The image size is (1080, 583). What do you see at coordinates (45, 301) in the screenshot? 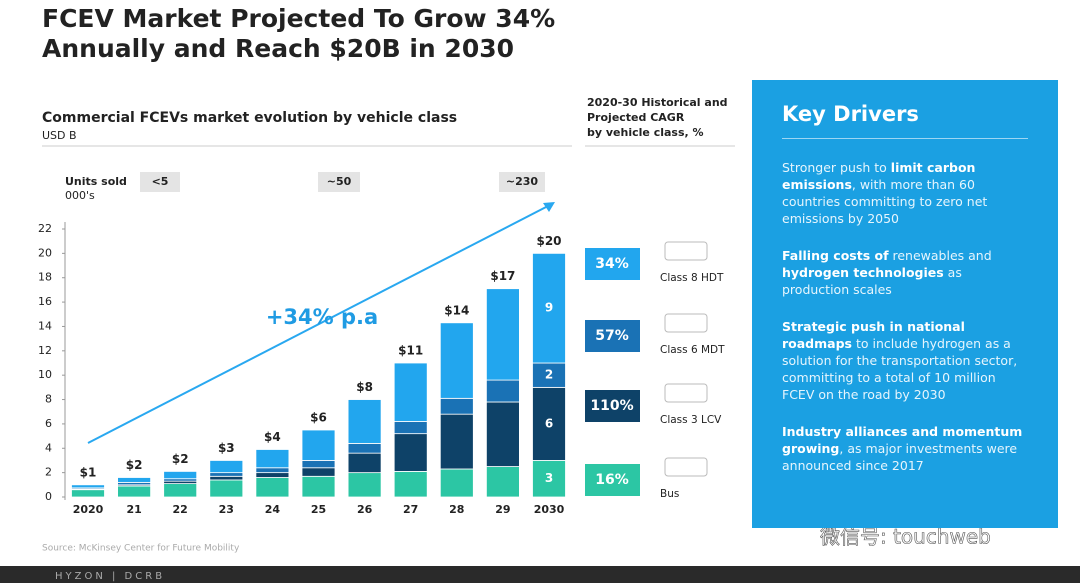
I see `y-tick-label: 16` at bounding box center [45, 301].